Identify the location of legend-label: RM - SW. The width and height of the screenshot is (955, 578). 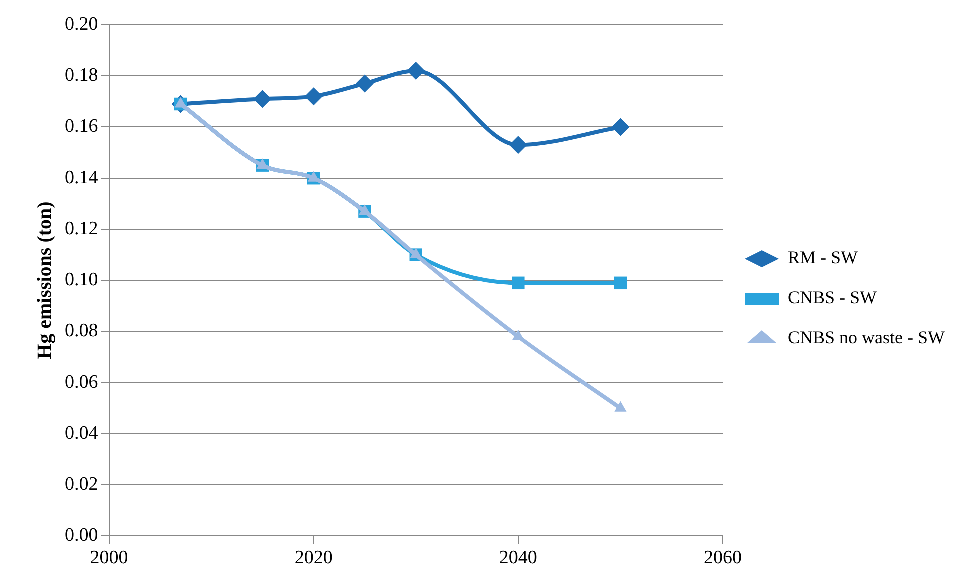
(823, 258).